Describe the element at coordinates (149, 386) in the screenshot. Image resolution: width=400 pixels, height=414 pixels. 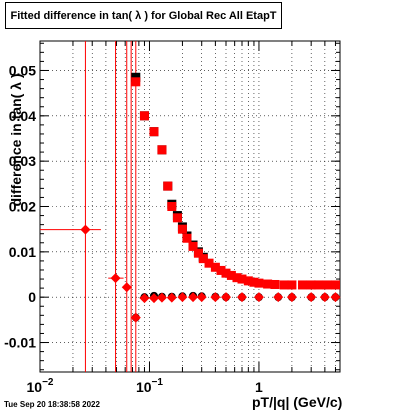
I see `x-tick-label: 10⁻¹` at that location.